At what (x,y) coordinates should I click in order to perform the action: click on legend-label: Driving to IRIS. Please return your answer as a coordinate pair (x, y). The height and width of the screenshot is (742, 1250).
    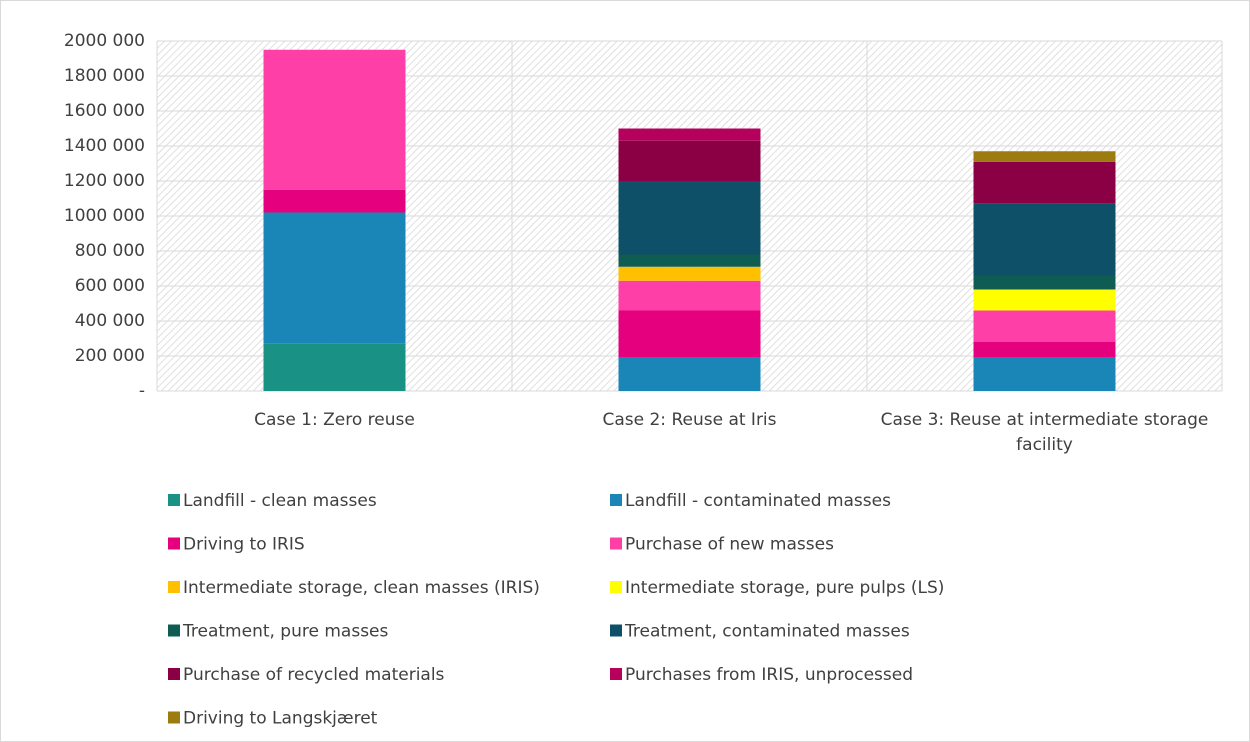
    Looking at the image, I should click on (244, 545).